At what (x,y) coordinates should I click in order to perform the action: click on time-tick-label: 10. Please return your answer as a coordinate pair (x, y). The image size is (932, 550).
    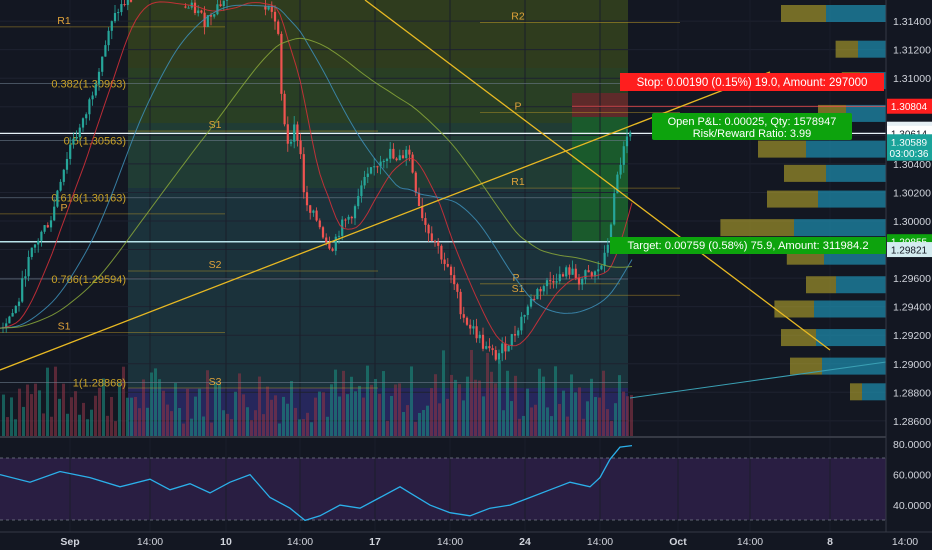
    Looking at the image, I should click on (226, 542).